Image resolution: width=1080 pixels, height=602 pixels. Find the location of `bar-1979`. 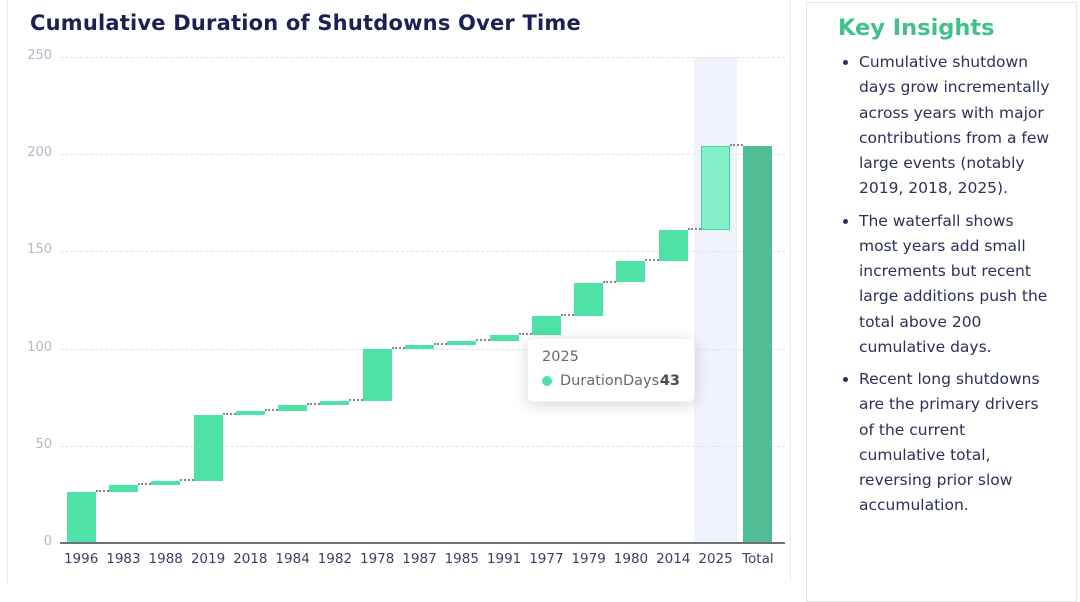

bar-1979 is located at coordinates (589, 299).